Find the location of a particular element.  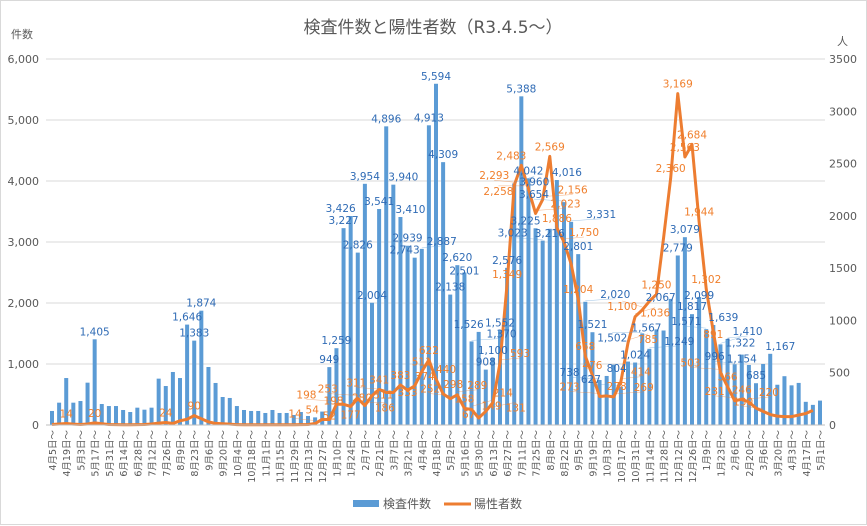

positives-data-label: 785 is located at coordinates (648, 340).